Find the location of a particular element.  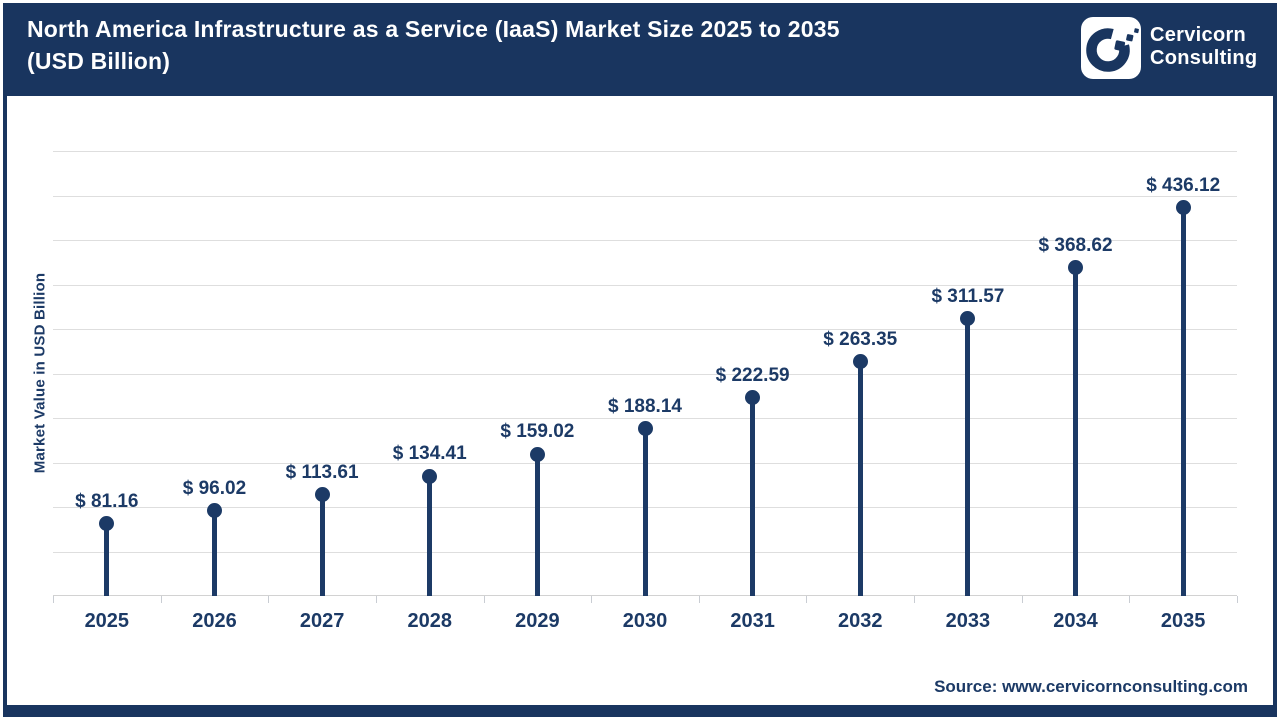

brand-logo: Cervicorn Consulting is located at coordinates (1169, 48).